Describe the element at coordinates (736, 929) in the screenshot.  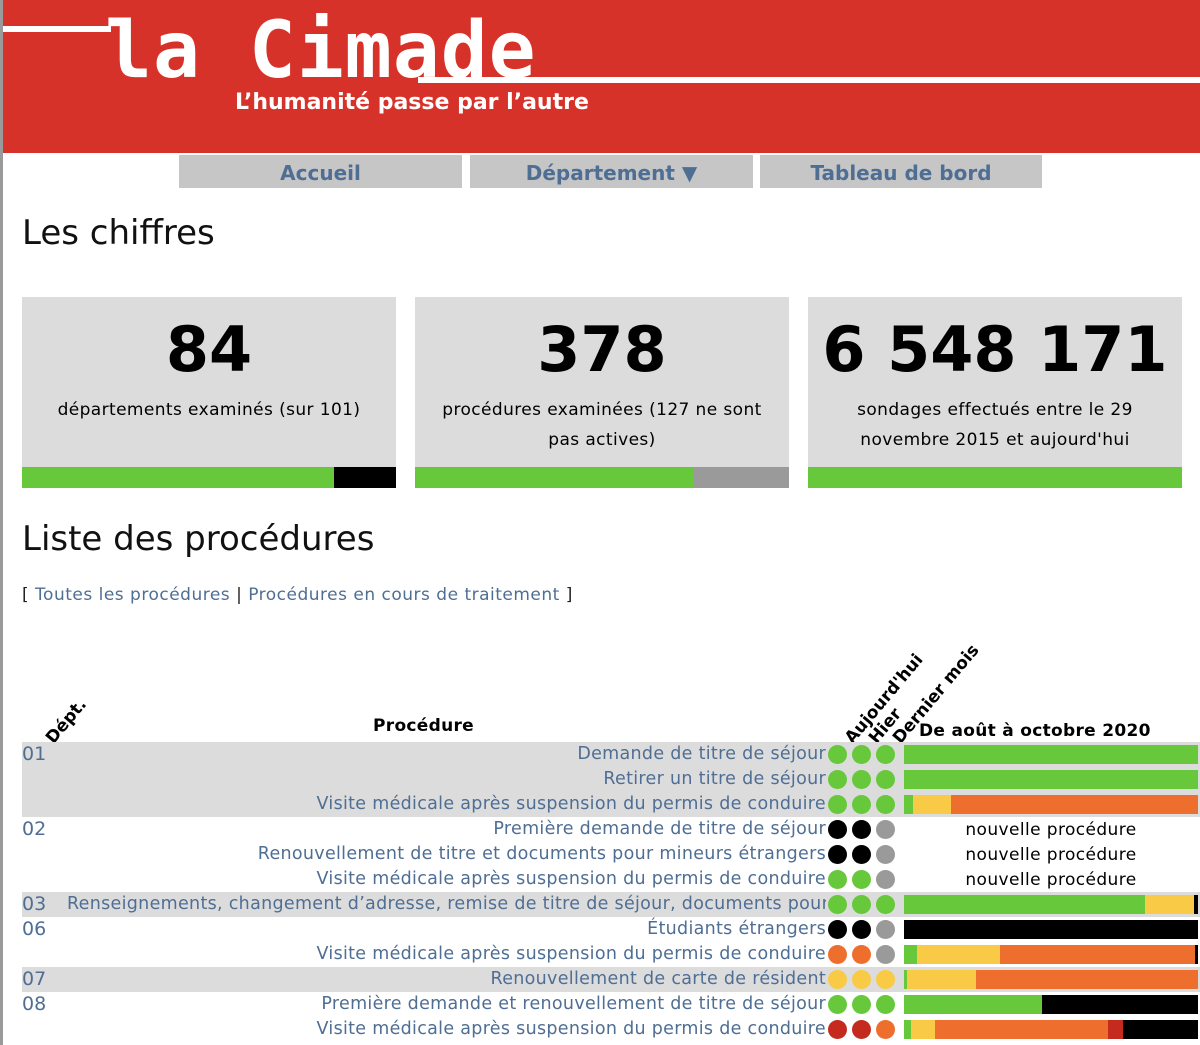
I see `row-procedure-link: Étudiants étrangers` at that location.